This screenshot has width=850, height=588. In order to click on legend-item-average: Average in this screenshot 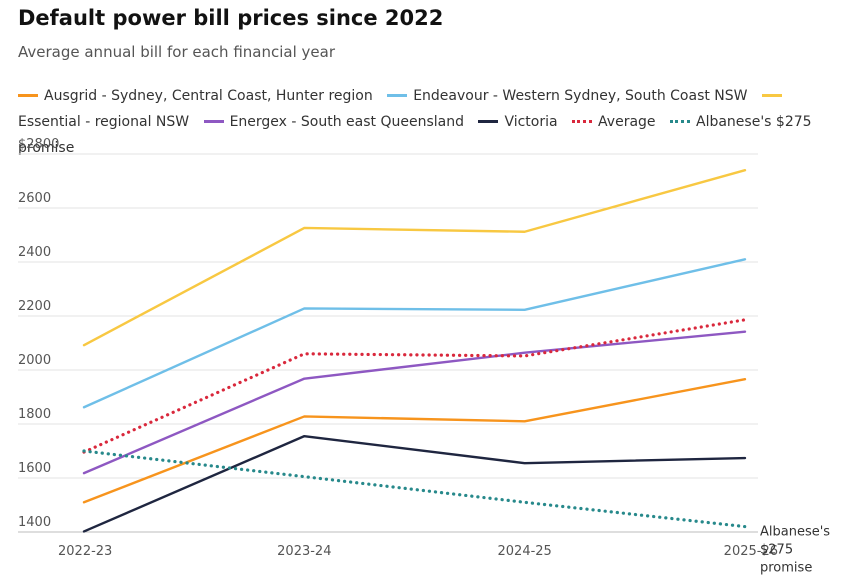, I will do `click(614, 122)`.